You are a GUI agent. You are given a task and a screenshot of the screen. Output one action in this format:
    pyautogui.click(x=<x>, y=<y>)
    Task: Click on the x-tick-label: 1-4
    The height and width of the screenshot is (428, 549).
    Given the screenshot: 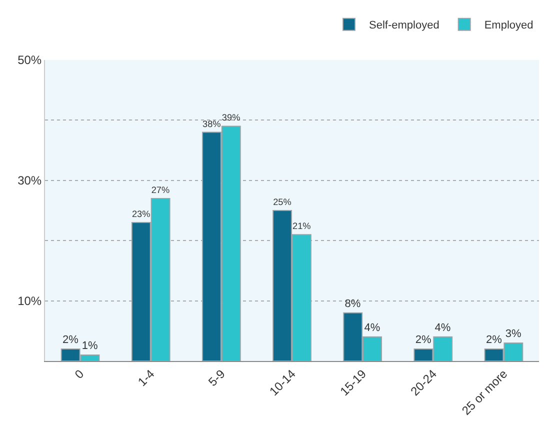 What is the action you would take?
    pyautogui.click(x=146, y=378)
    